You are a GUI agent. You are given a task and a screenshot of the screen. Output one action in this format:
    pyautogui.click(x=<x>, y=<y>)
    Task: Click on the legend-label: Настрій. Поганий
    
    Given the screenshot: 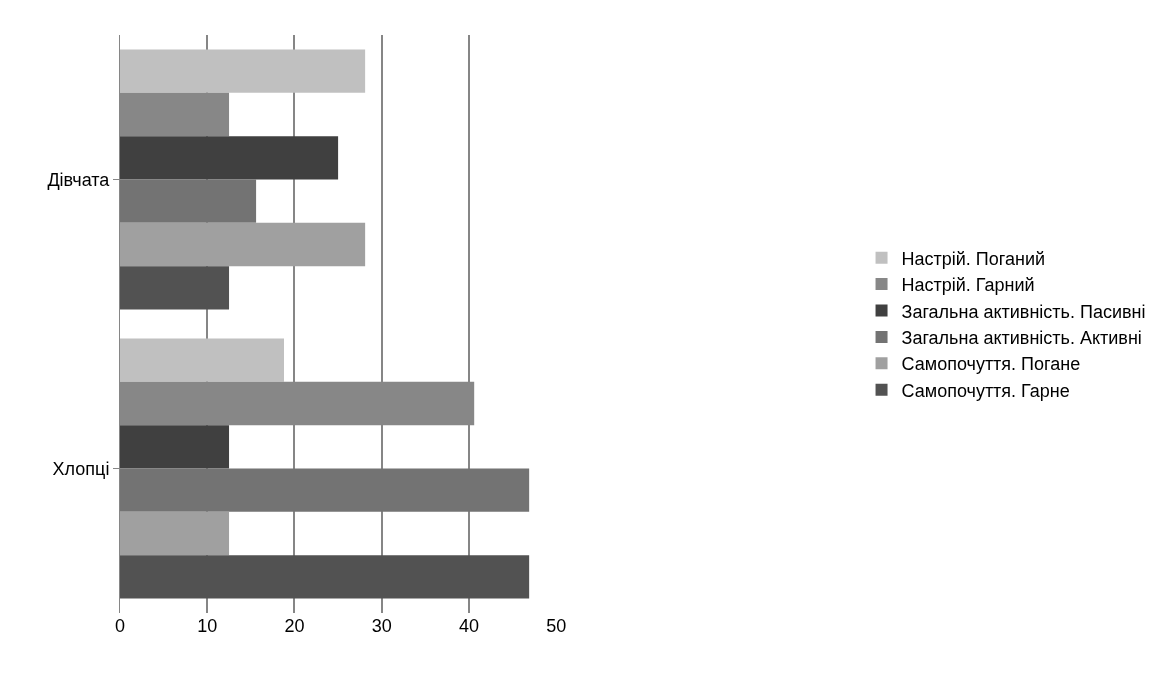 What is the action you would take?
    pyautogui.click(x=973, y=258)
    